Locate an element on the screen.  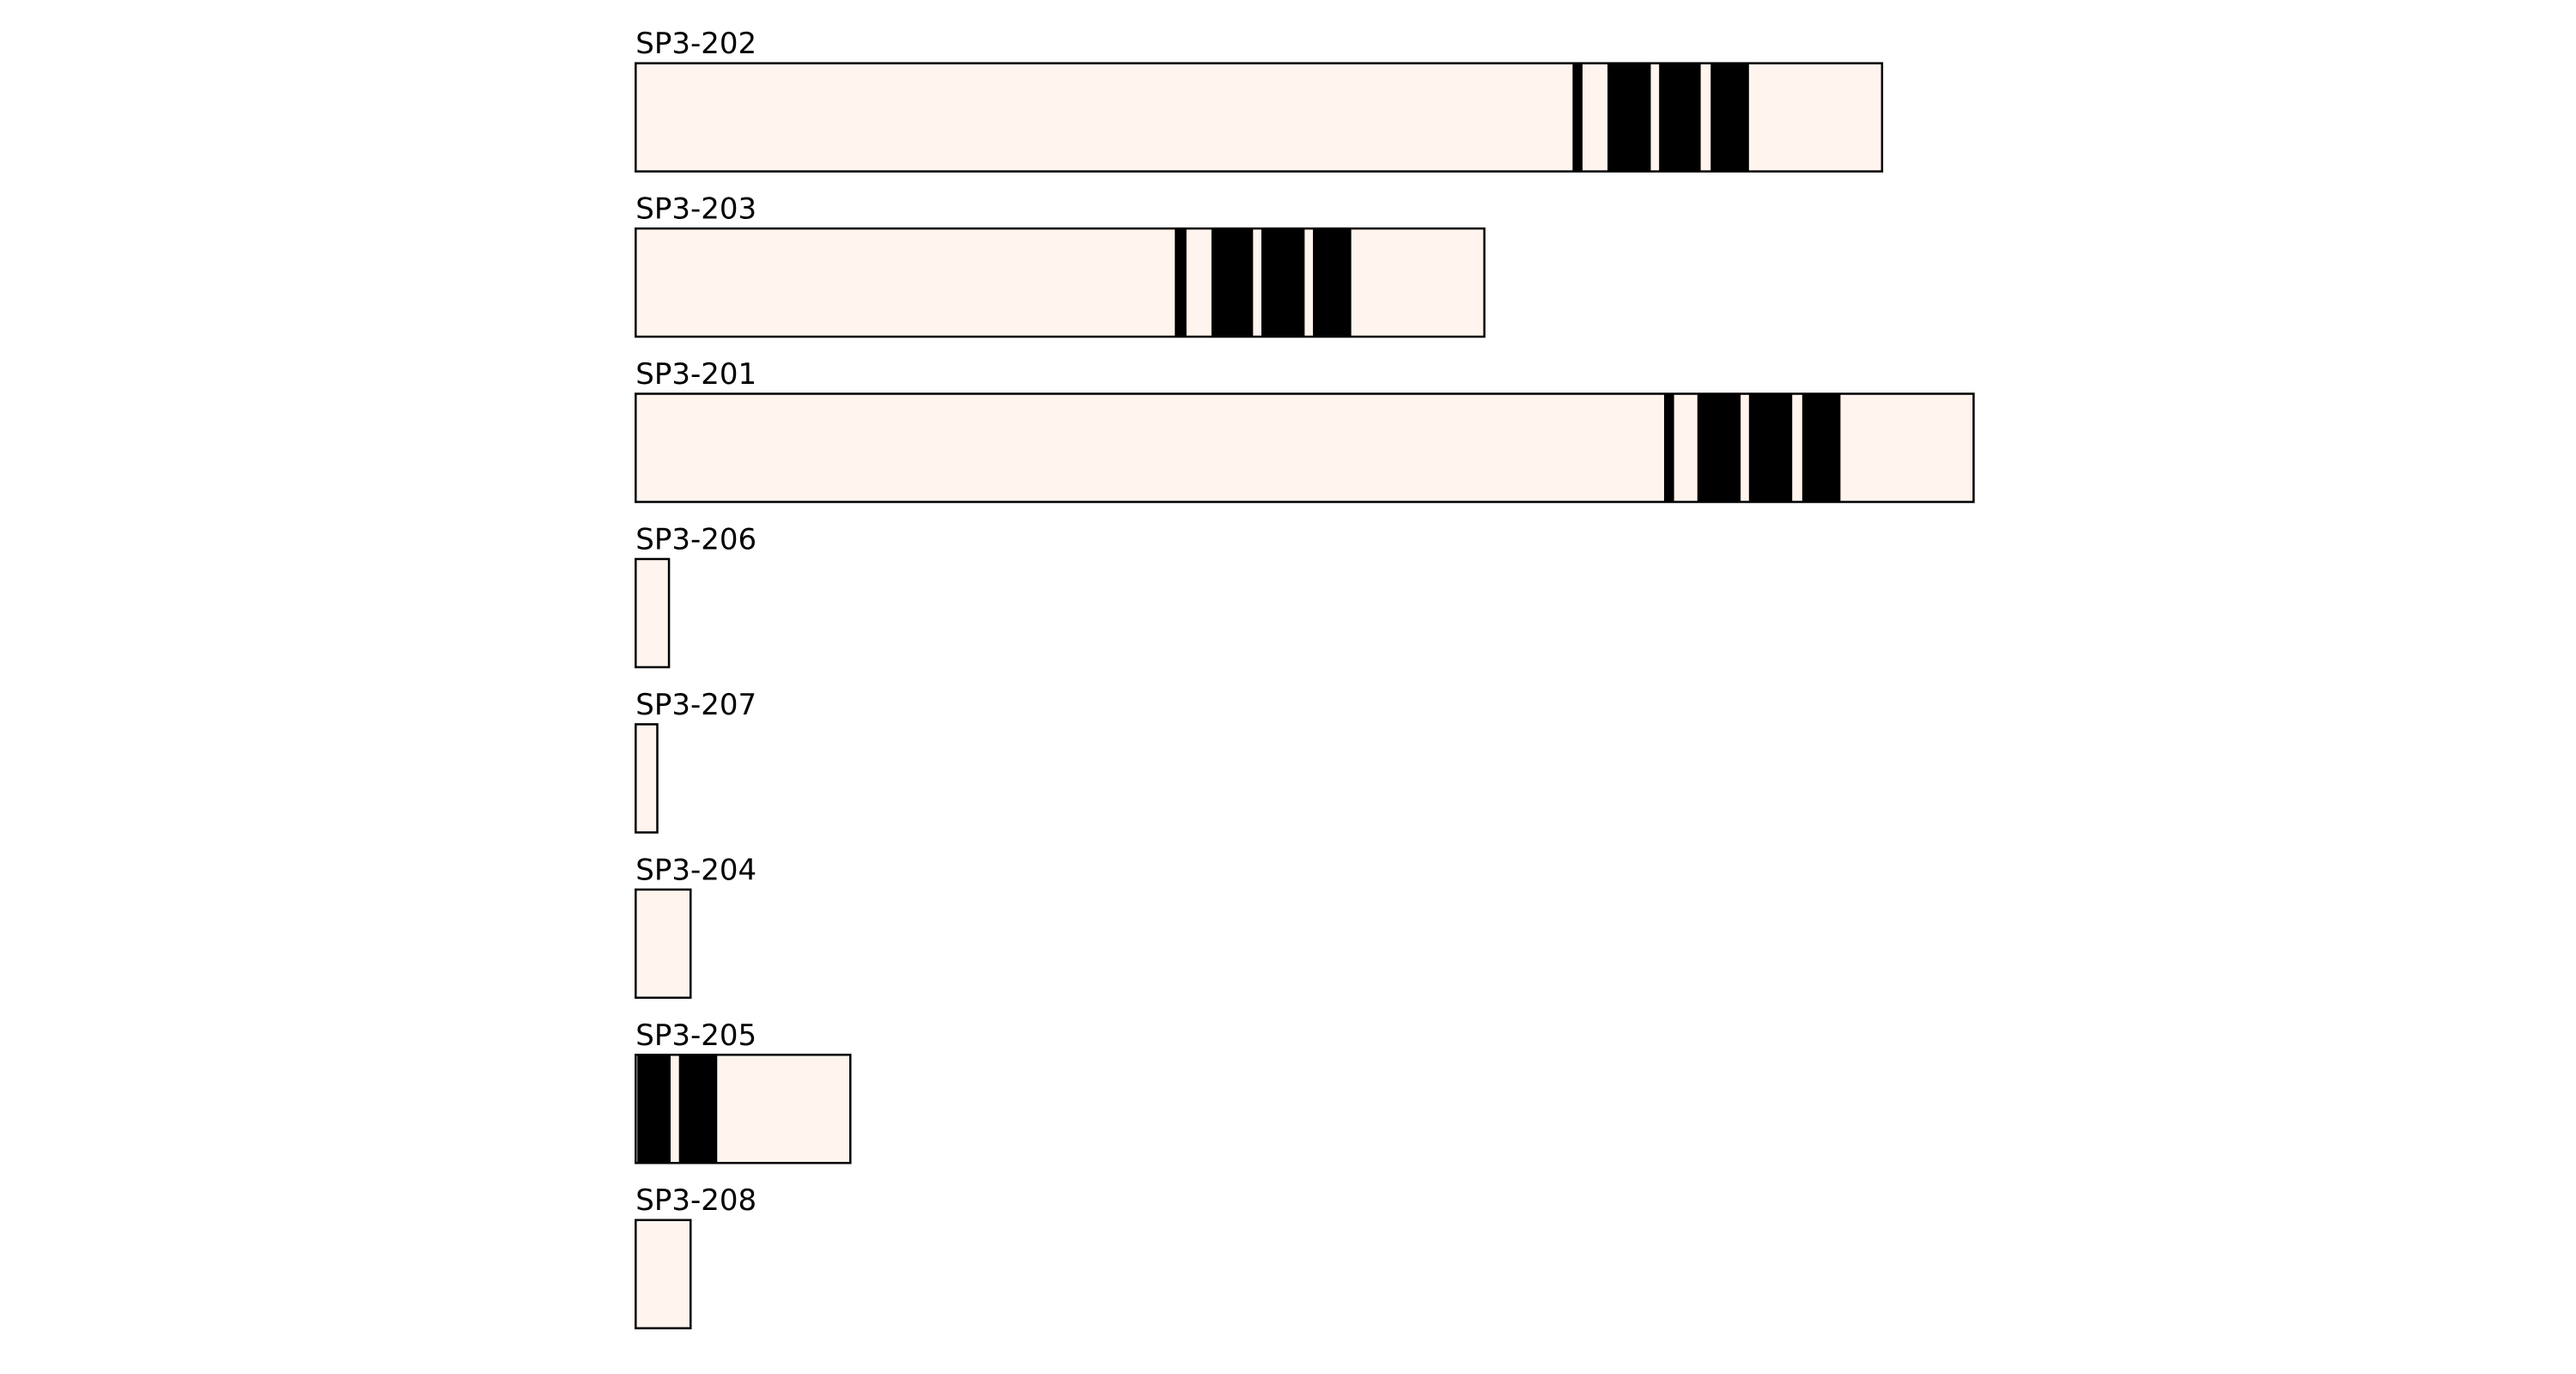
track-label: SP3-205 is located at coordinates (695, 1035).